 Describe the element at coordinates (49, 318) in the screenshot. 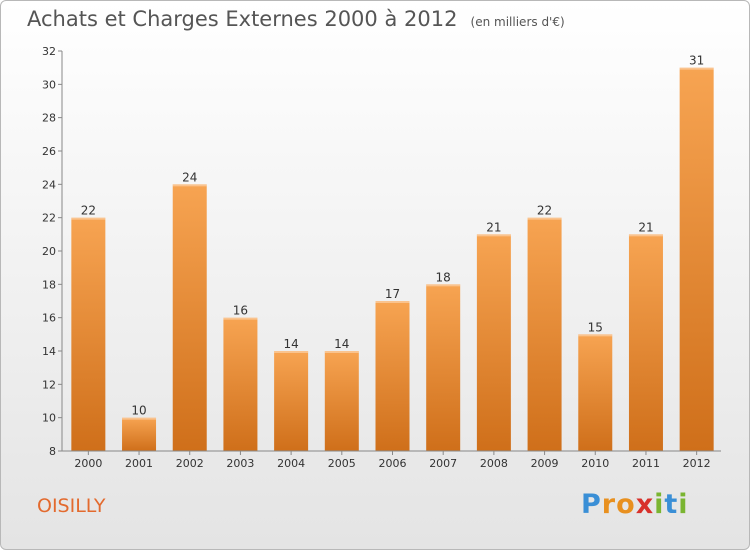

I see `y-tick-label: 16` at that location.